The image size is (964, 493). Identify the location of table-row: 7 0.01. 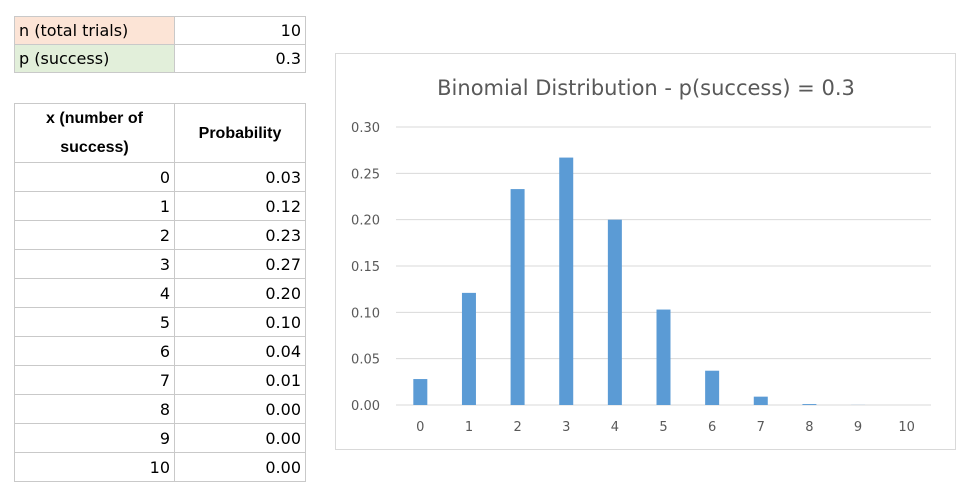
(160, 380).